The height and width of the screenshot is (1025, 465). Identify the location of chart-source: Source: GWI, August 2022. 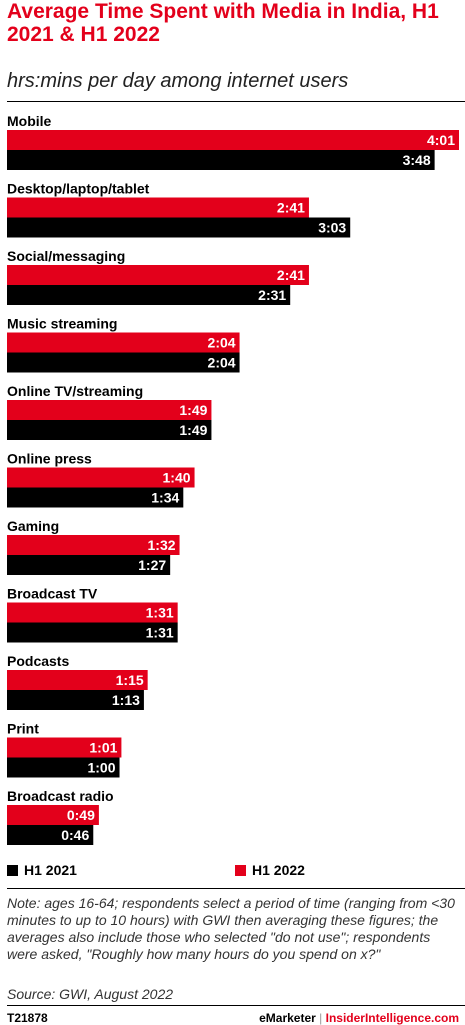
(90, 994).